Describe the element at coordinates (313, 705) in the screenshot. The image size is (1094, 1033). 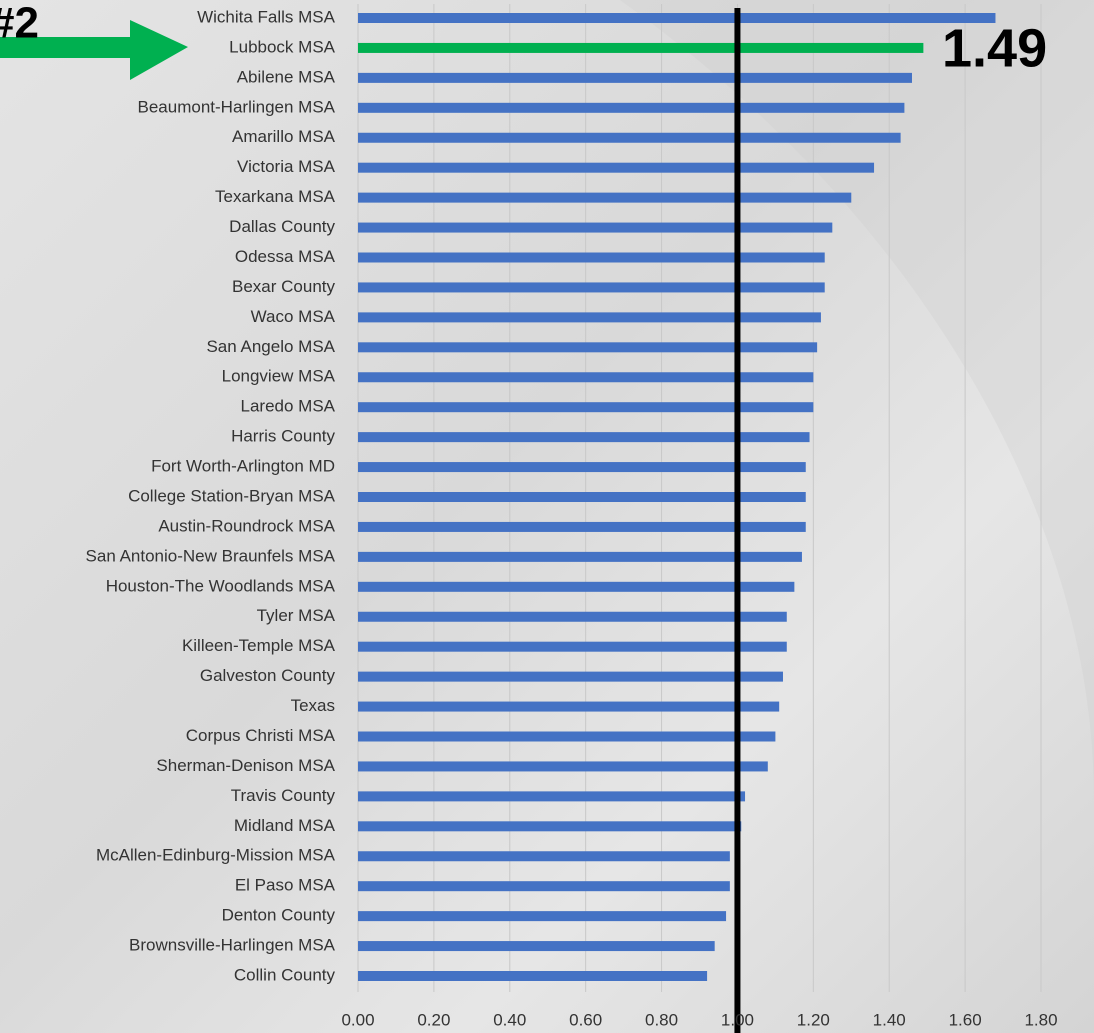
I see `y-tick-label: Texas` at that location.